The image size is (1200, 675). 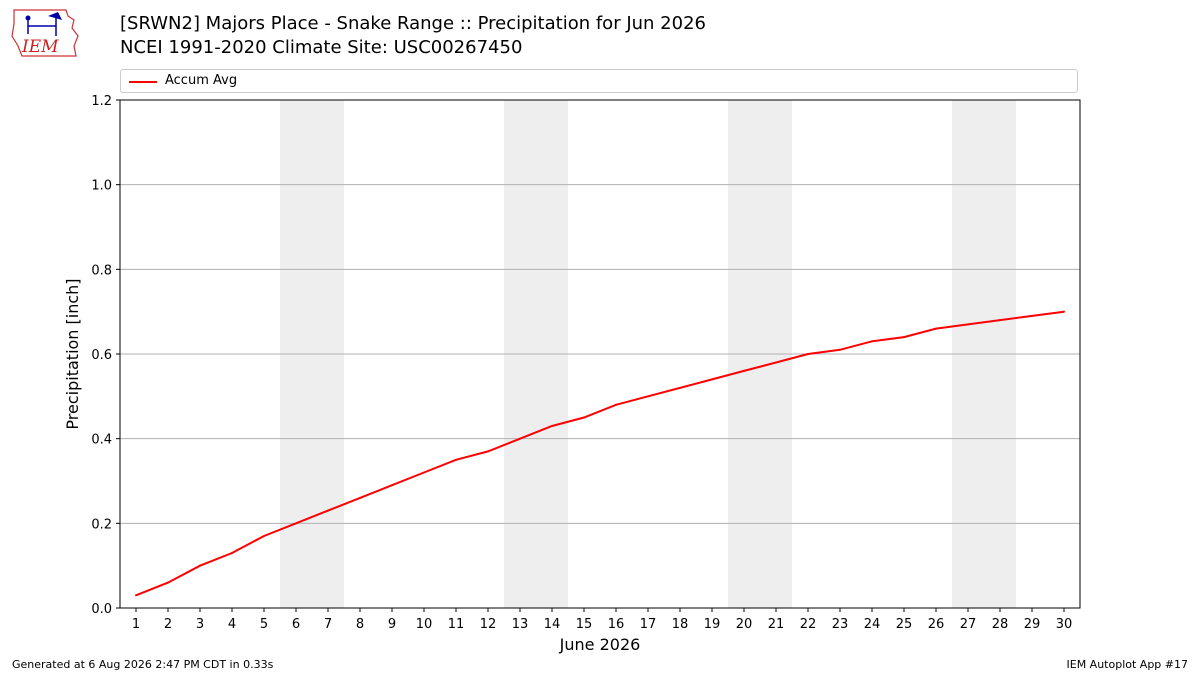 I want to click on x-tick-label-13: 14, so click(x=552, y=624).